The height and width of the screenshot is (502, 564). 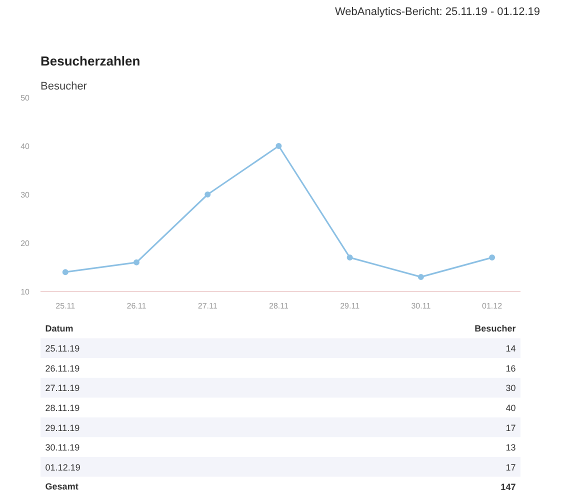 I want to click on y-axis-title: Besucher, so click(x=64, y=86).